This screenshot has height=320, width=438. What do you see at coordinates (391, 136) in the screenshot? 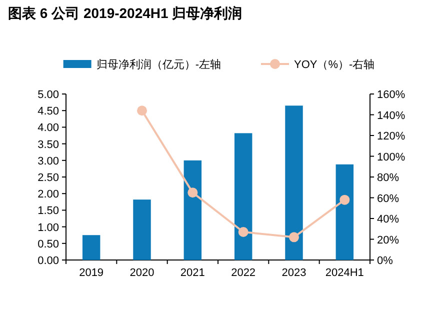
I see `y2-tick-label: 120%` at bounding box center [391, 136].